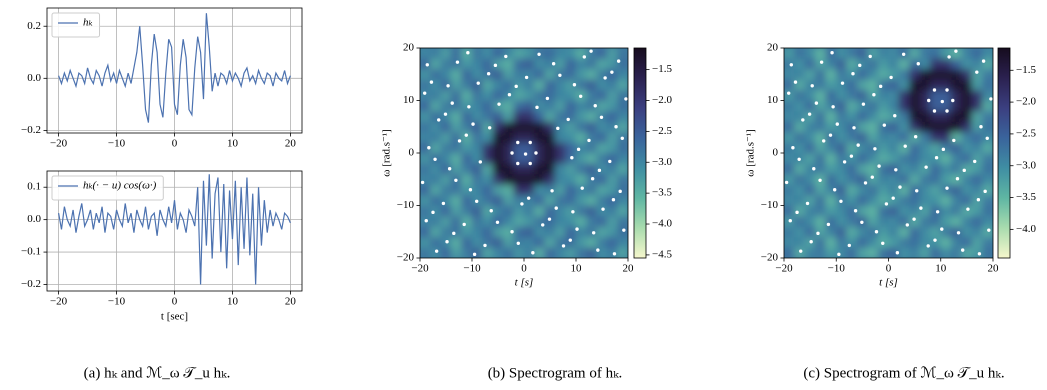 This screenshot has width=1047, height=390. I want to click on caption: (c) Spectrogram of ℳ_ω 𝒯_u hₖ., so click(903, 373).